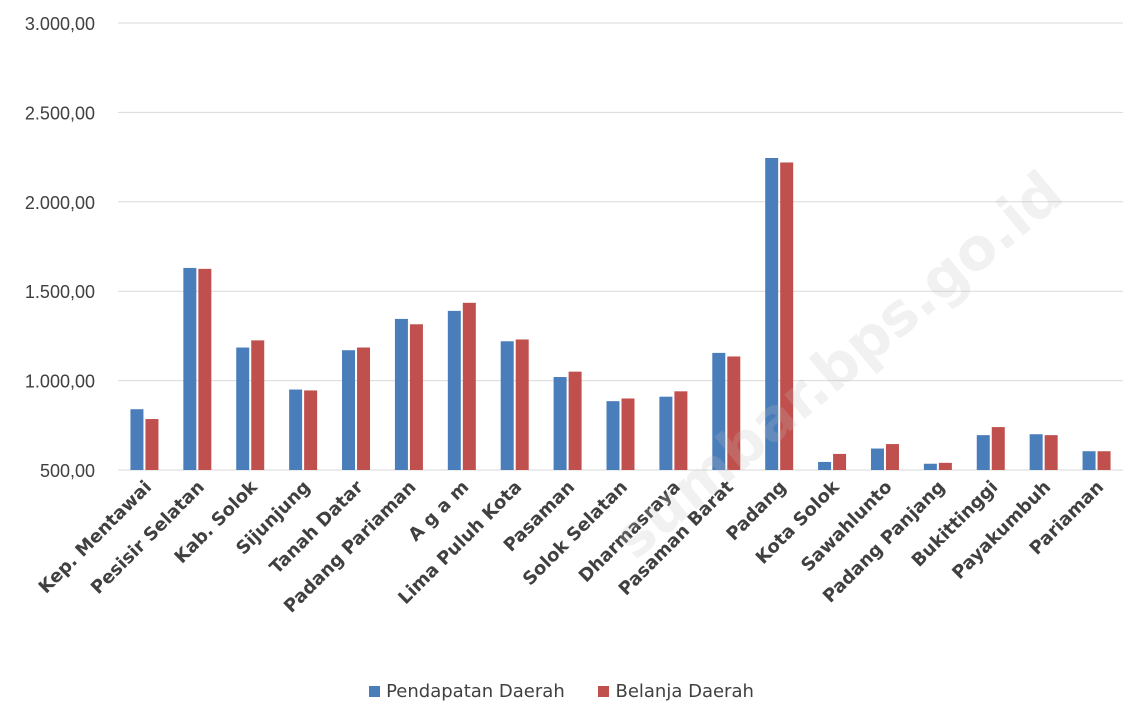 Image resolution: width=1123 pixels, height=708 pixels. What do you see at coordinates (604, 691) in the screenshot?
I see `legend-swatch-belanja` at bounding box center [604, 691].